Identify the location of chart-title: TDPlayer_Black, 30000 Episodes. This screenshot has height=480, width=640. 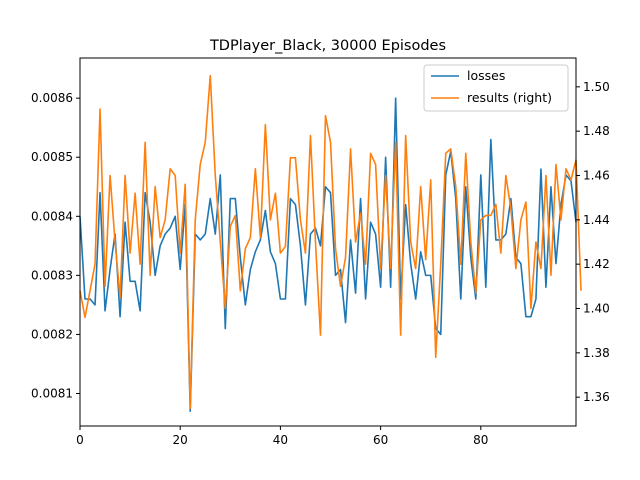
(327, 46).